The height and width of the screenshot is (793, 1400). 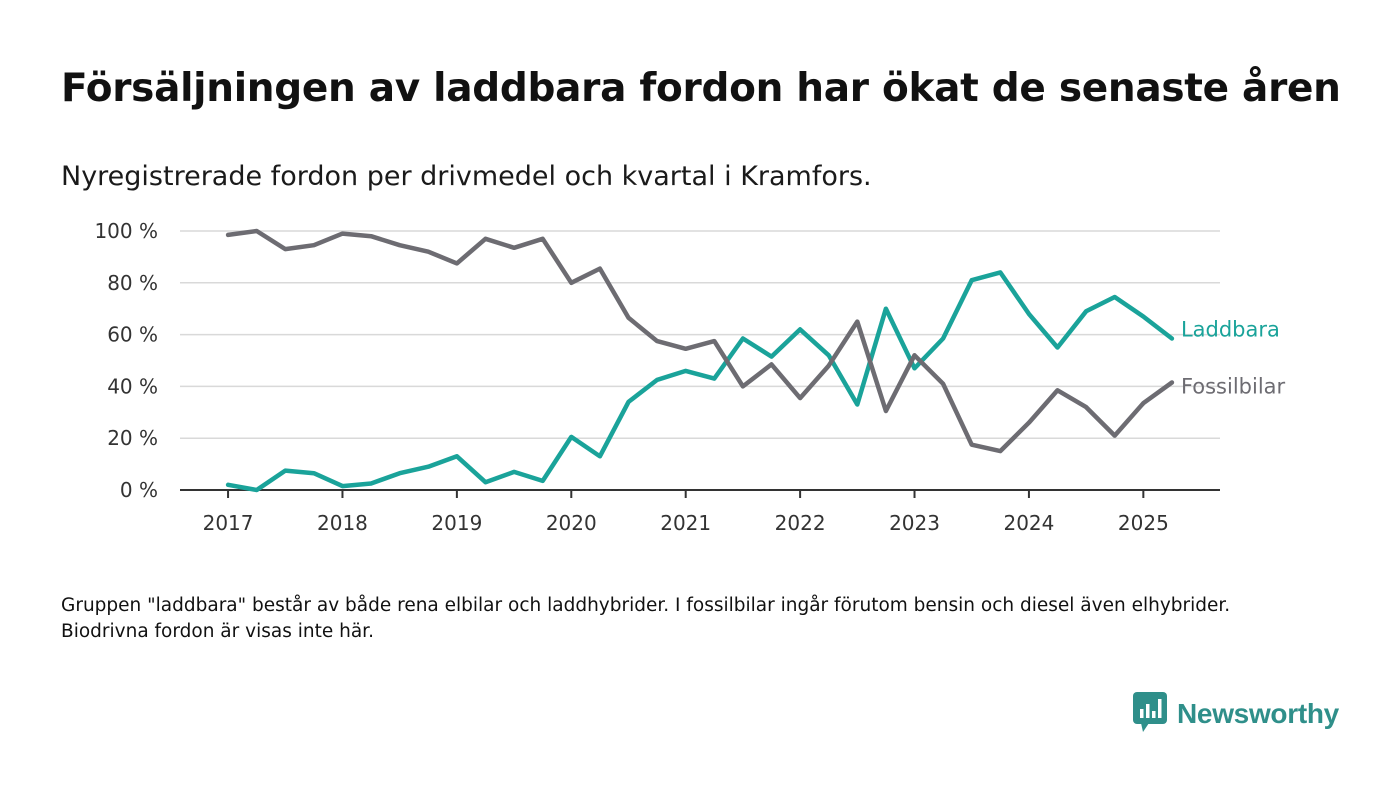 What do you see at coordinates (1028, 523) in the screenshot?
I see `x-tick-label: 2024` at bounding box center [1028, 523].